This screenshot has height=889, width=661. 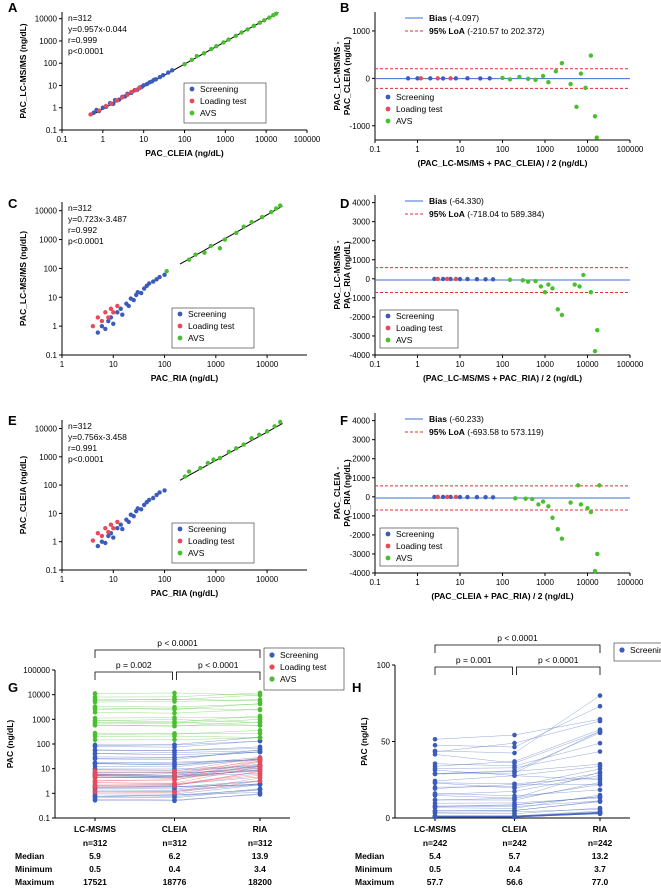 I want to click on table-row-label: Minimum, so click(x=34, y=869).